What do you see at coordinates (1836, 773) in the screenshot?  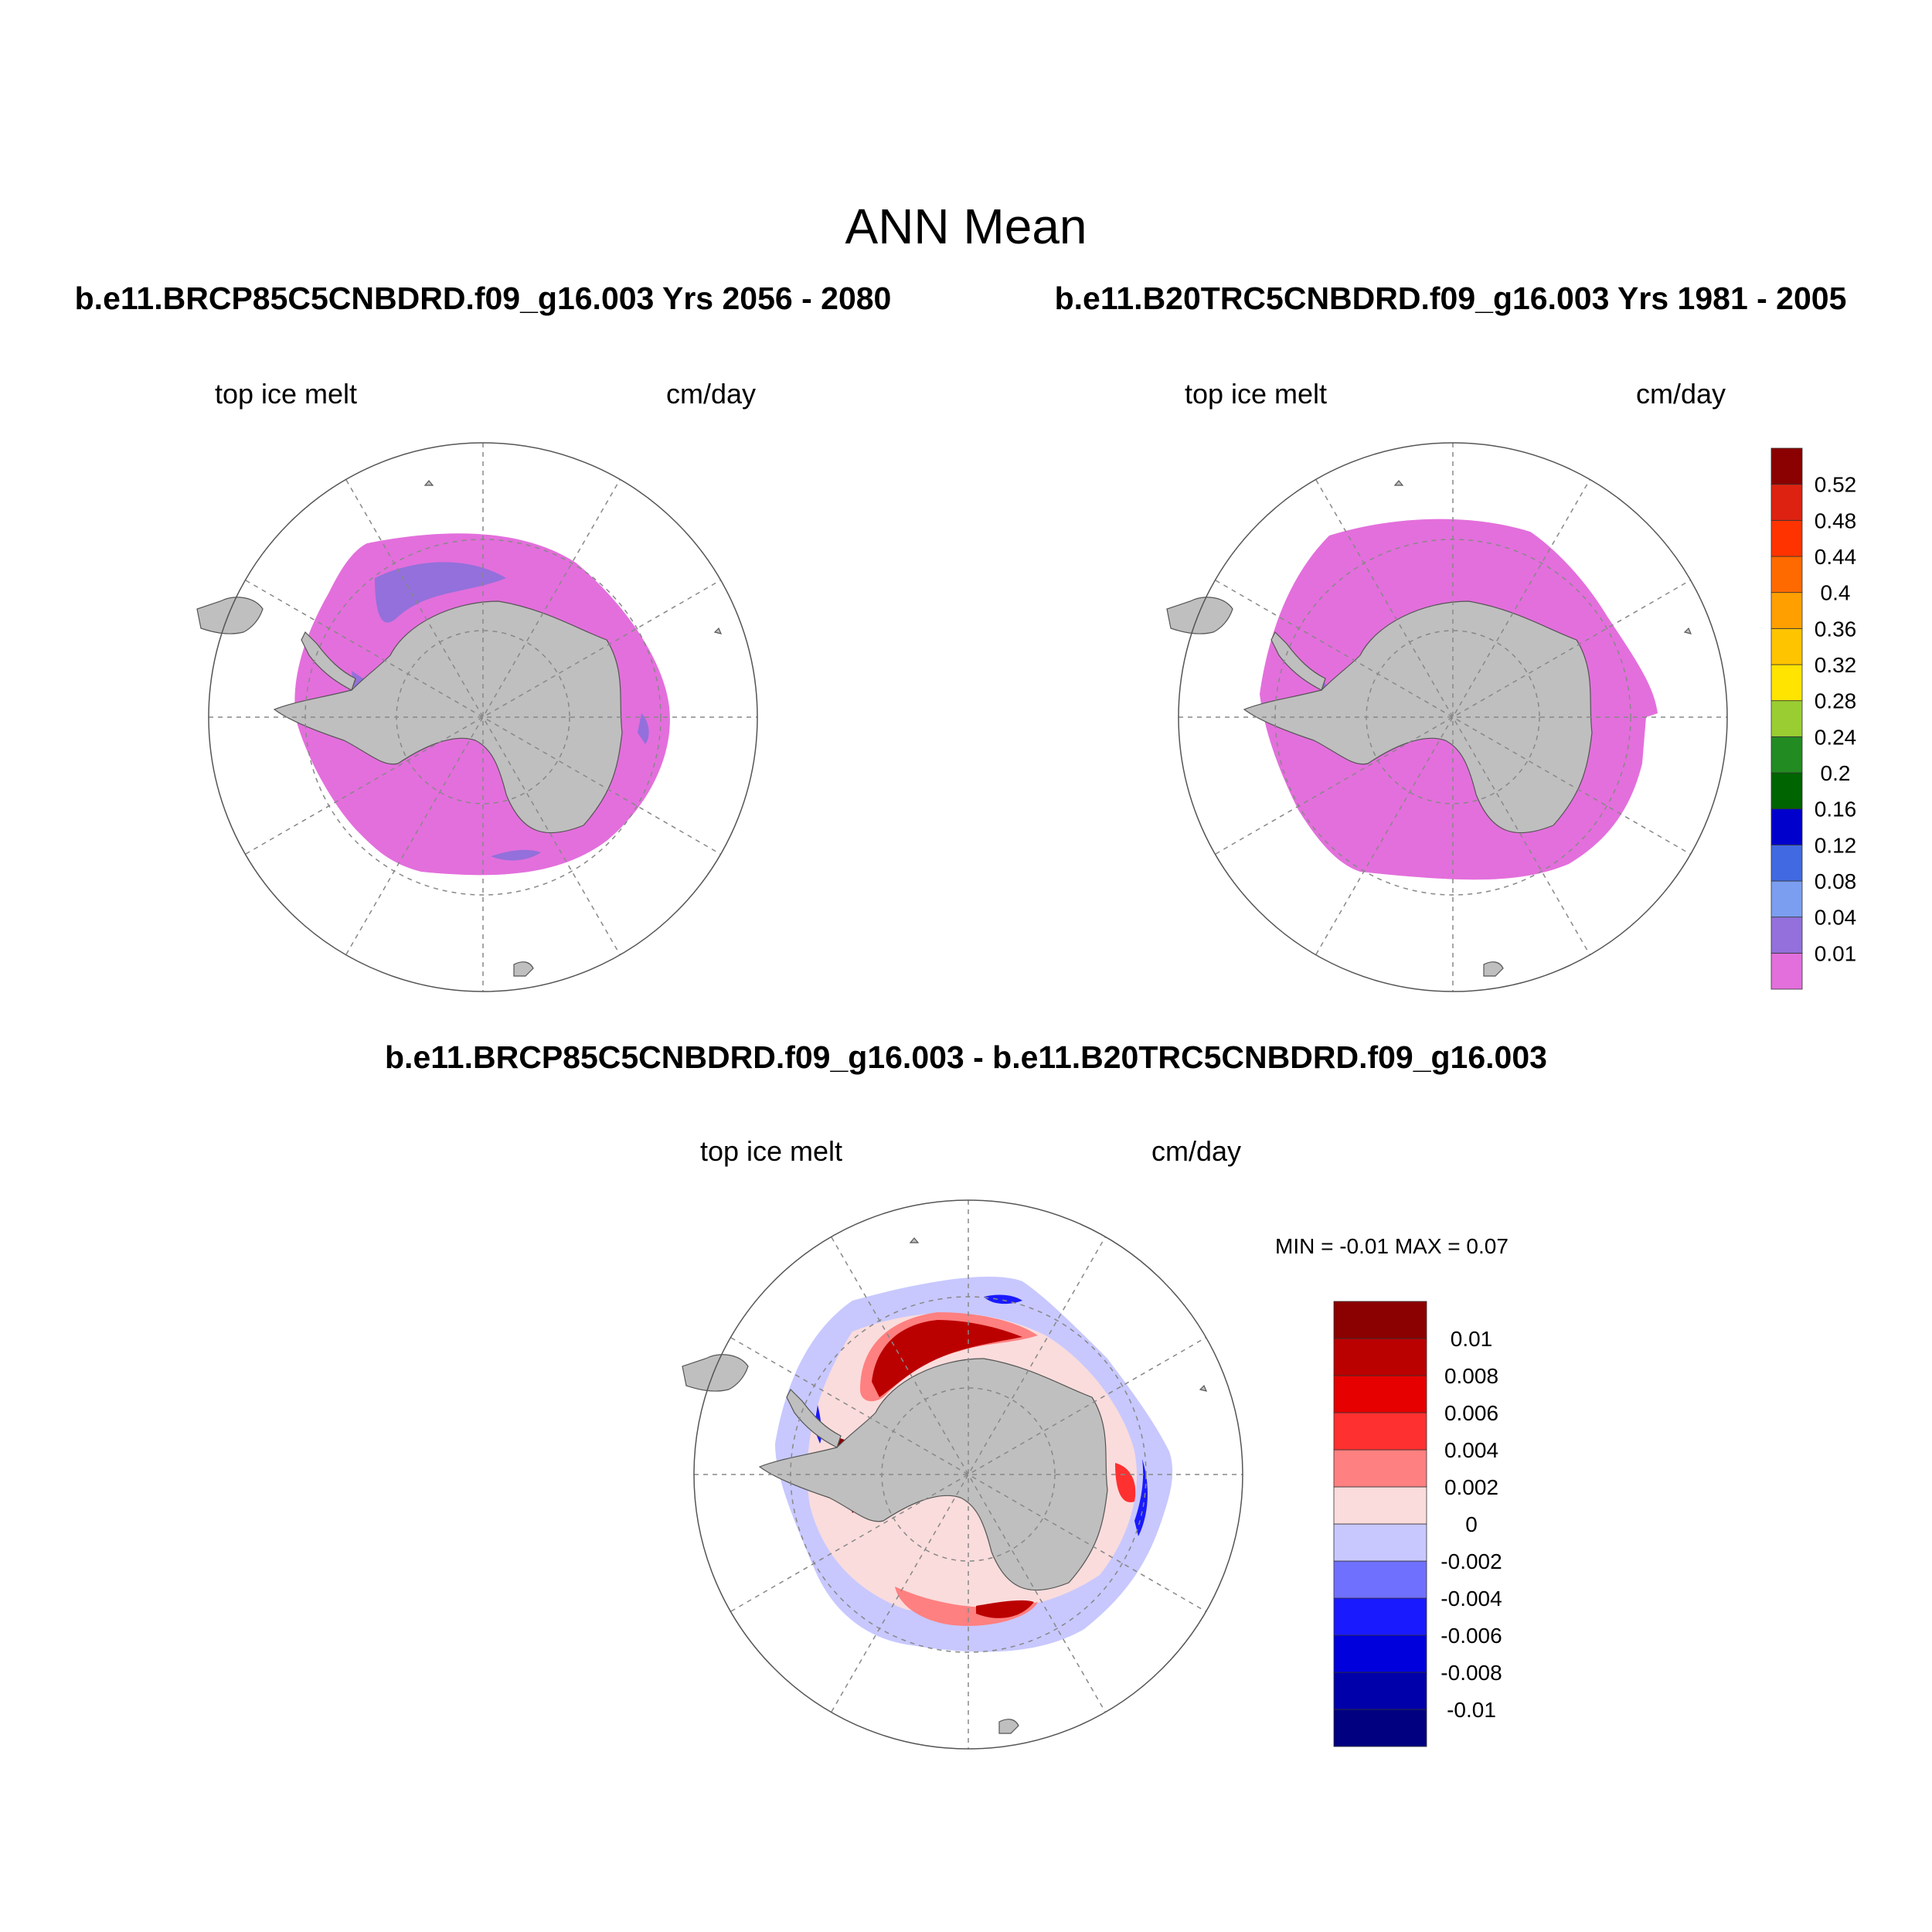 I see `colorbar-top-tick-label: 0.2` at bounding box center [1836, 773].